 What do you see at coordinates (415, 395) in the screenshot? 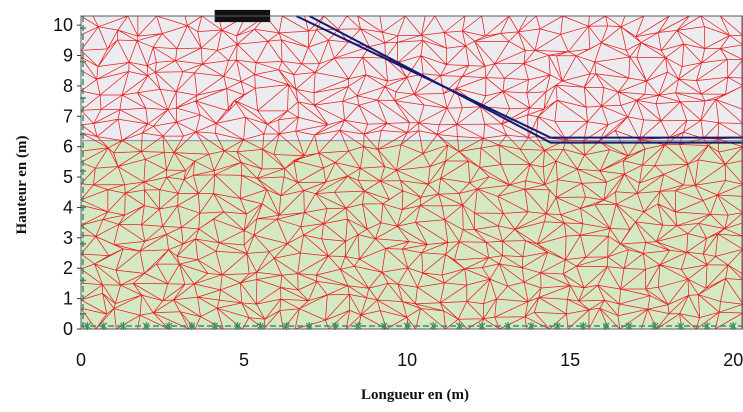
I see `x-axis-title: Longueur en (m)` at bounding box center [415, 395].